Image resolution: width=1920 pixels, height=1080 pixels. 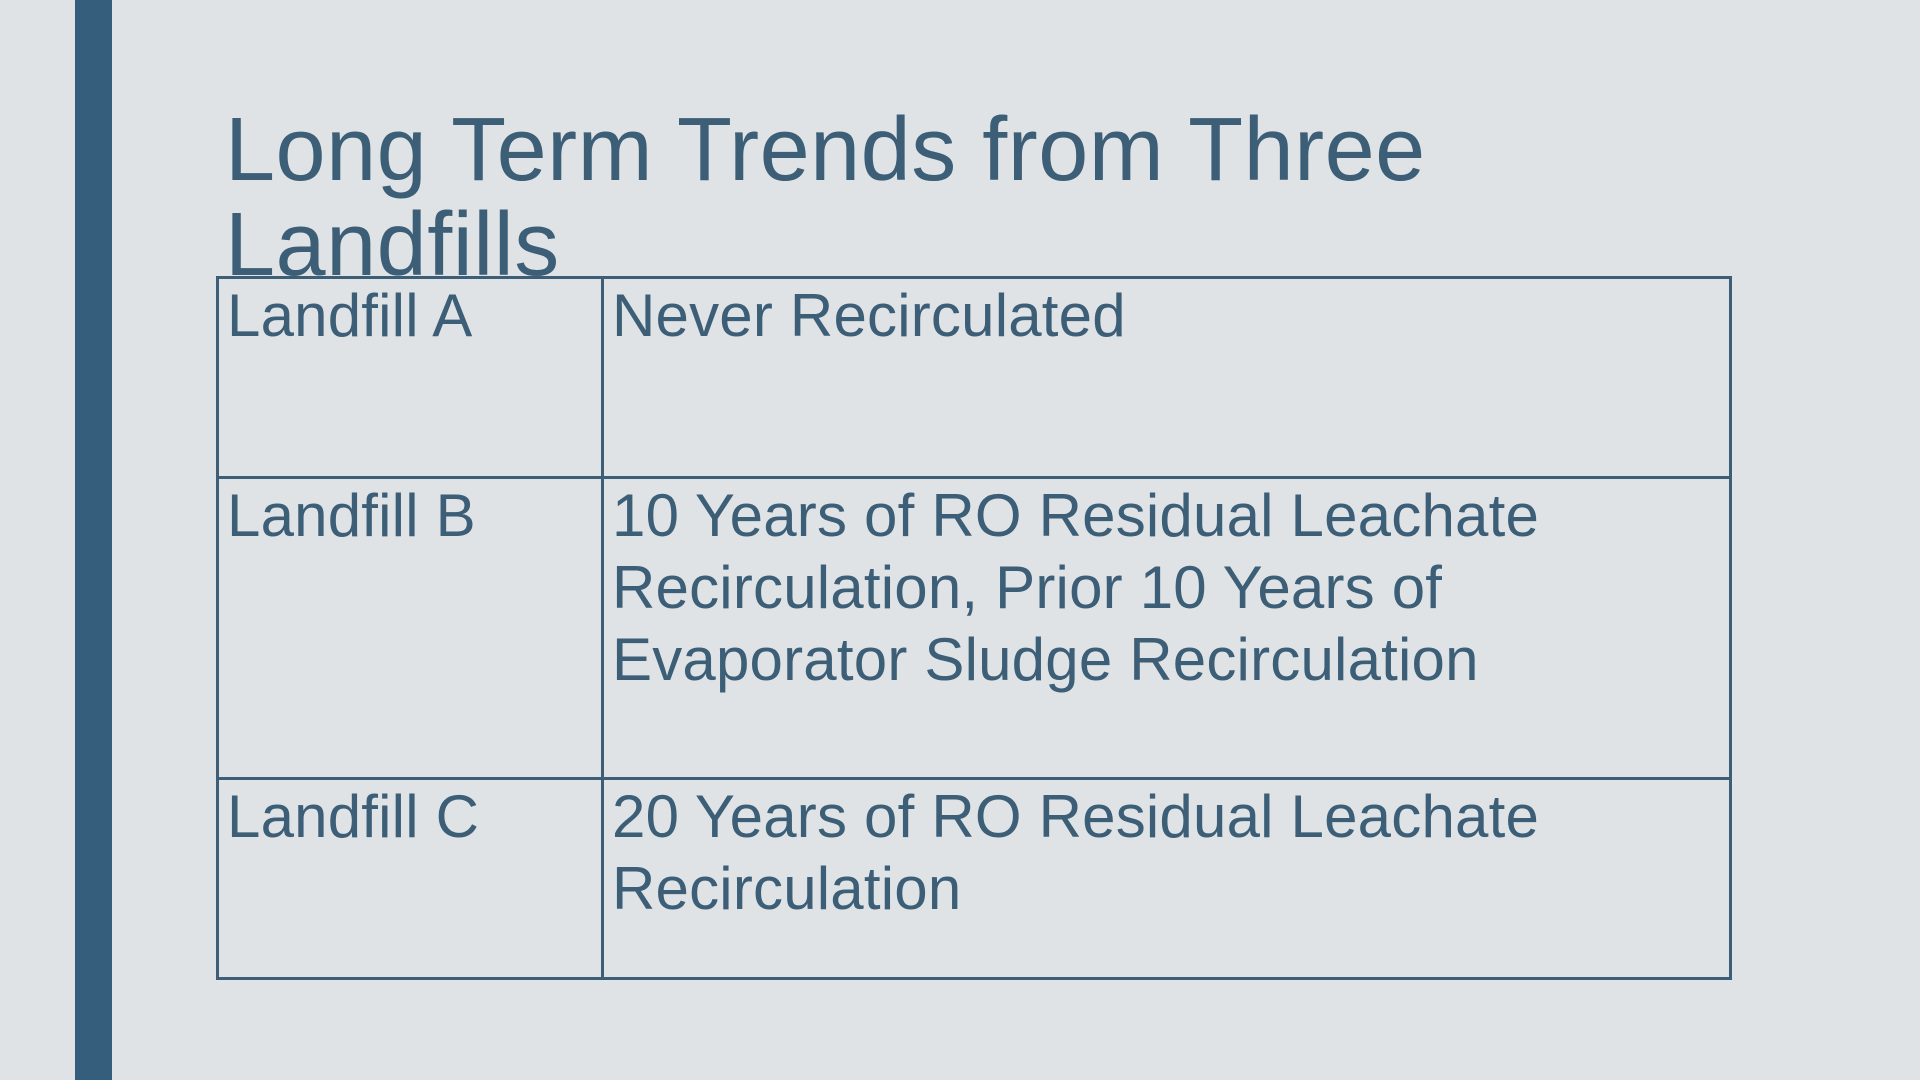 I want to click on landfill-a-description-cell: Never Recirculated, so click(x=1166, y=377).